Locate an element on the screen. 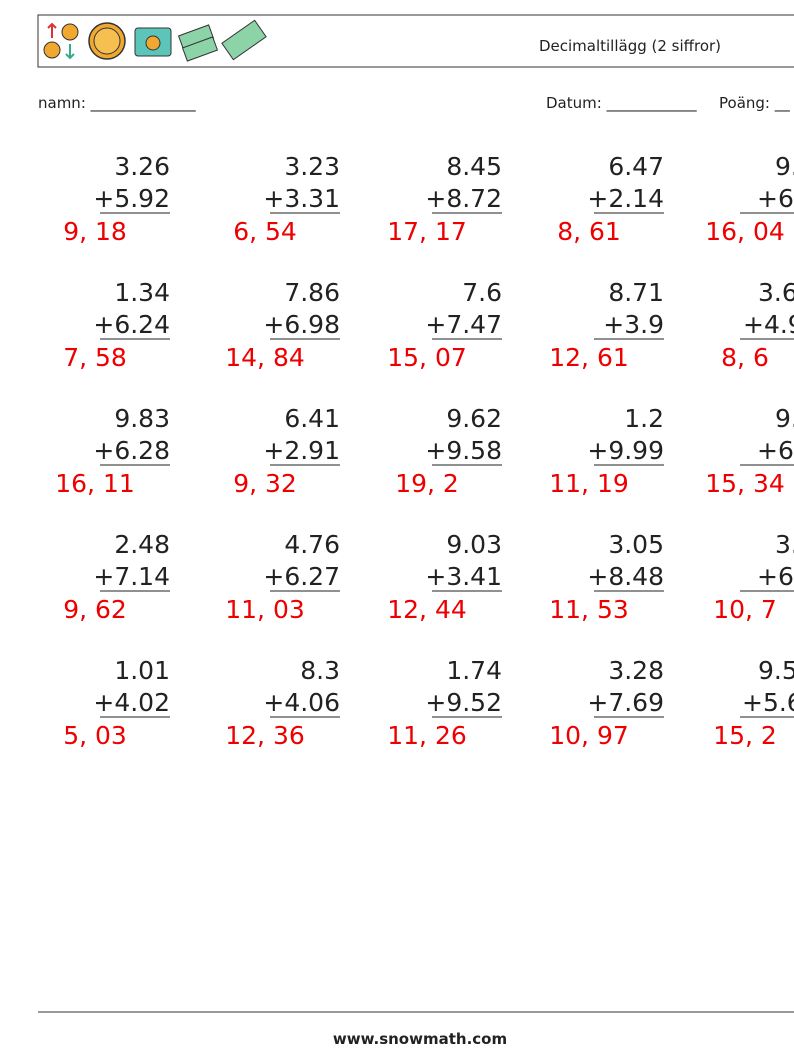 The width and height of the screenshot is (794, 1053). answer: 9, 32 is located at coordinates (265, 483).